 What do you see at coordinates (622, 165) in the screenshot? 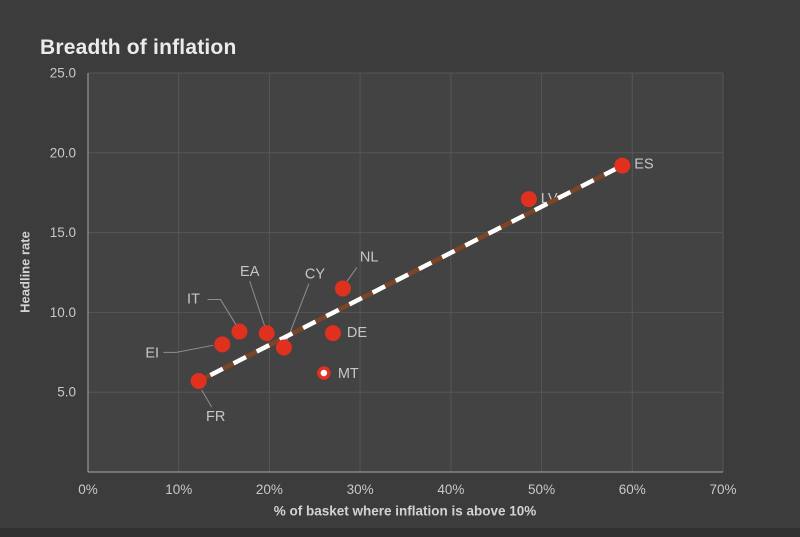
I see `data-point-es` at bounding box center [622, 165].